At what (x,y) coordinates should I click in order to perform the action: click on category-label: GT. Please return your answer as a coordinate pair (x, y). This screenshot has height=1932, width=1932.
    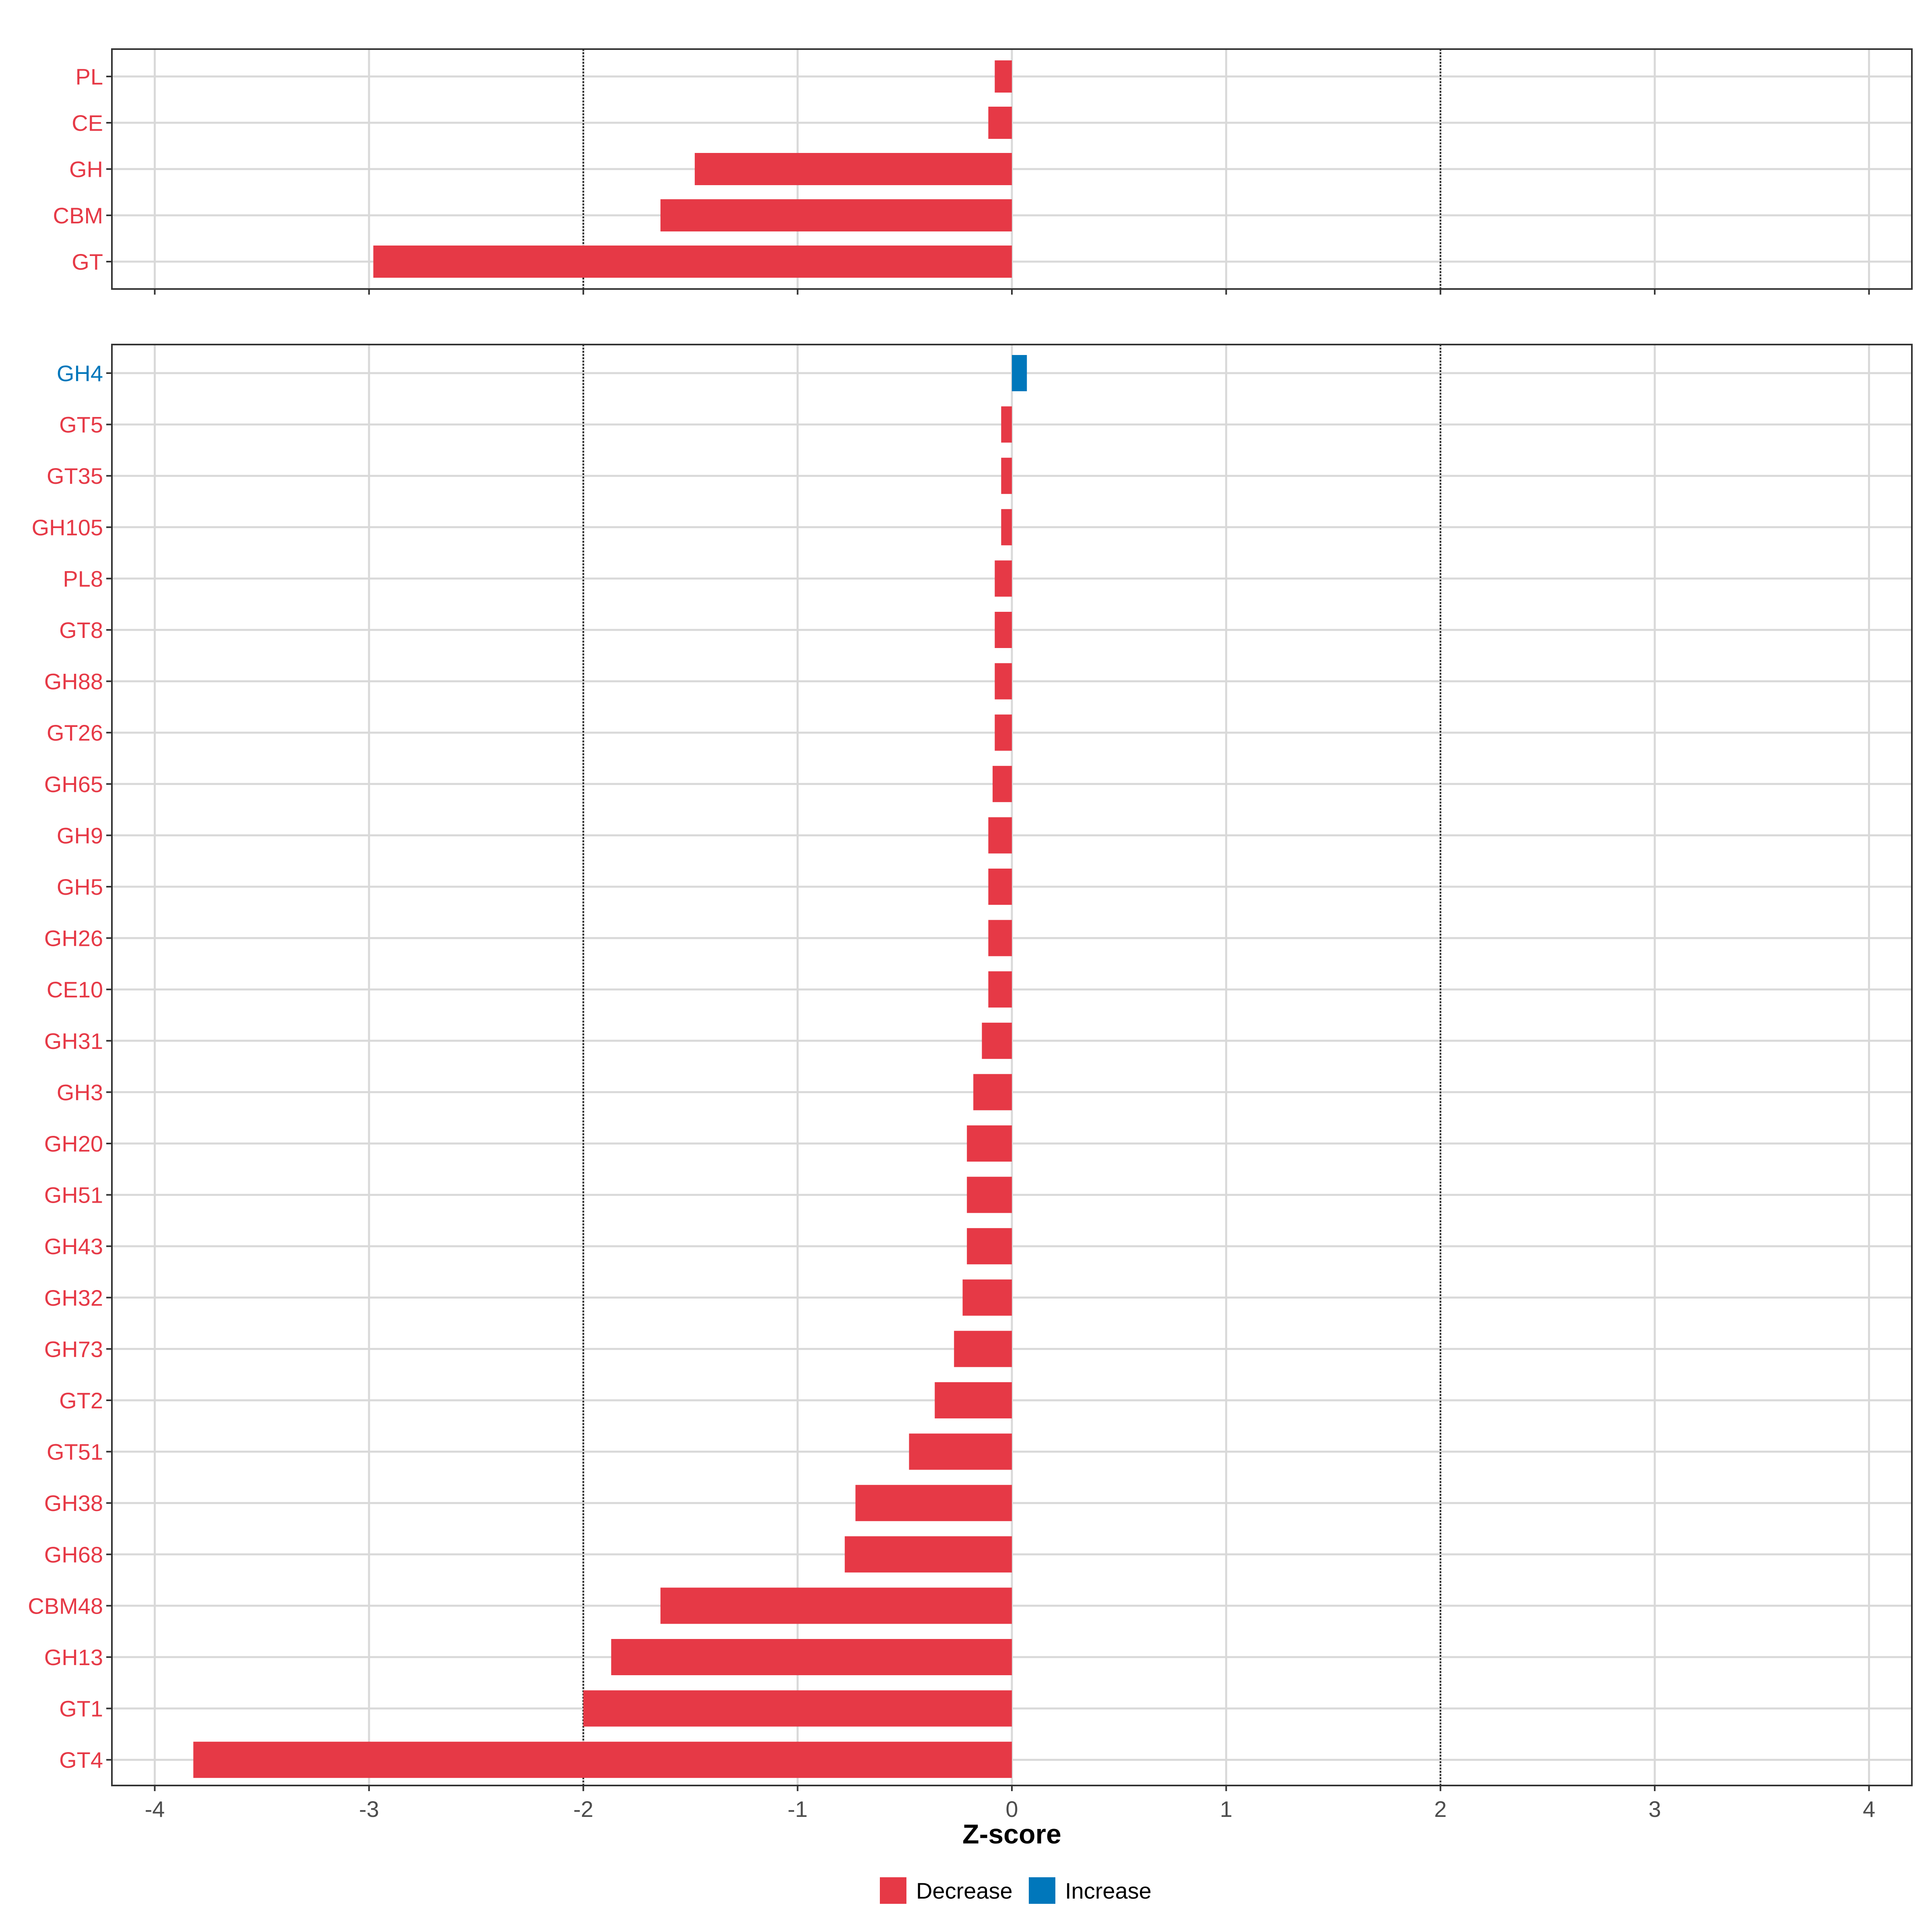
    Looking at the image, I should click on (87, 262).